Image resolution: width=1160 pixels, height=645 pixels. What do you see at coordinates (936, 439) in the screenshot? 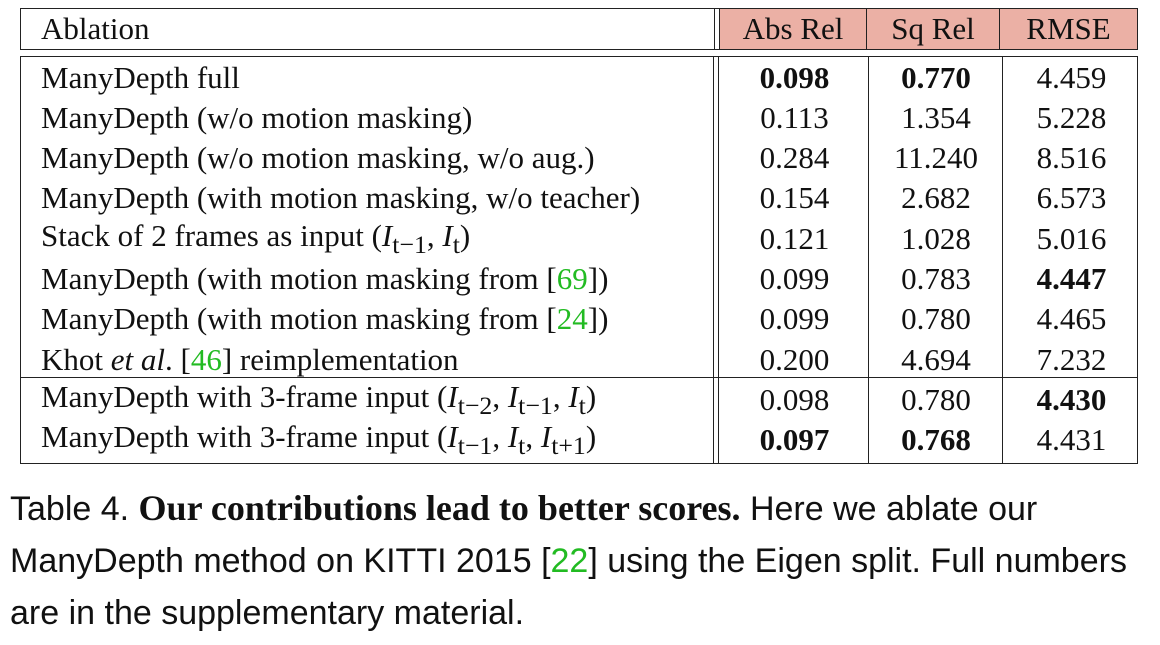
I see `cell-sq-rel: 0.768` at bounding box center [936, 439].